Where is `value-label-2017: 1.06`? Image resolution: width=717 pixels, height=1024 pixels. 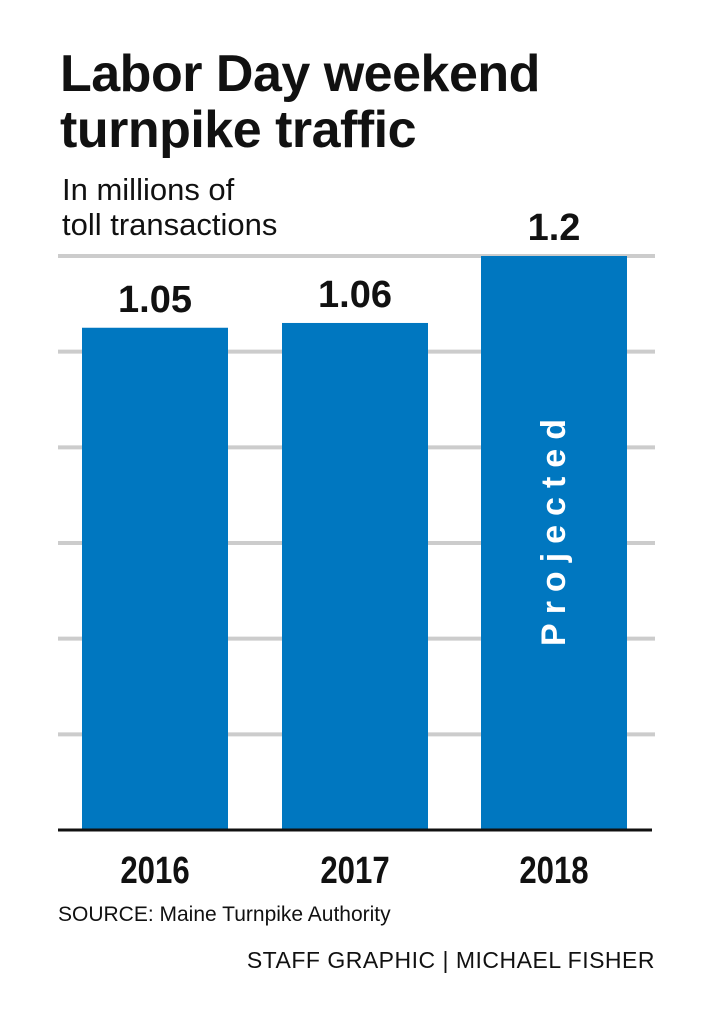
value-label-2017: 1.06 is located at coordinates (355, 295).